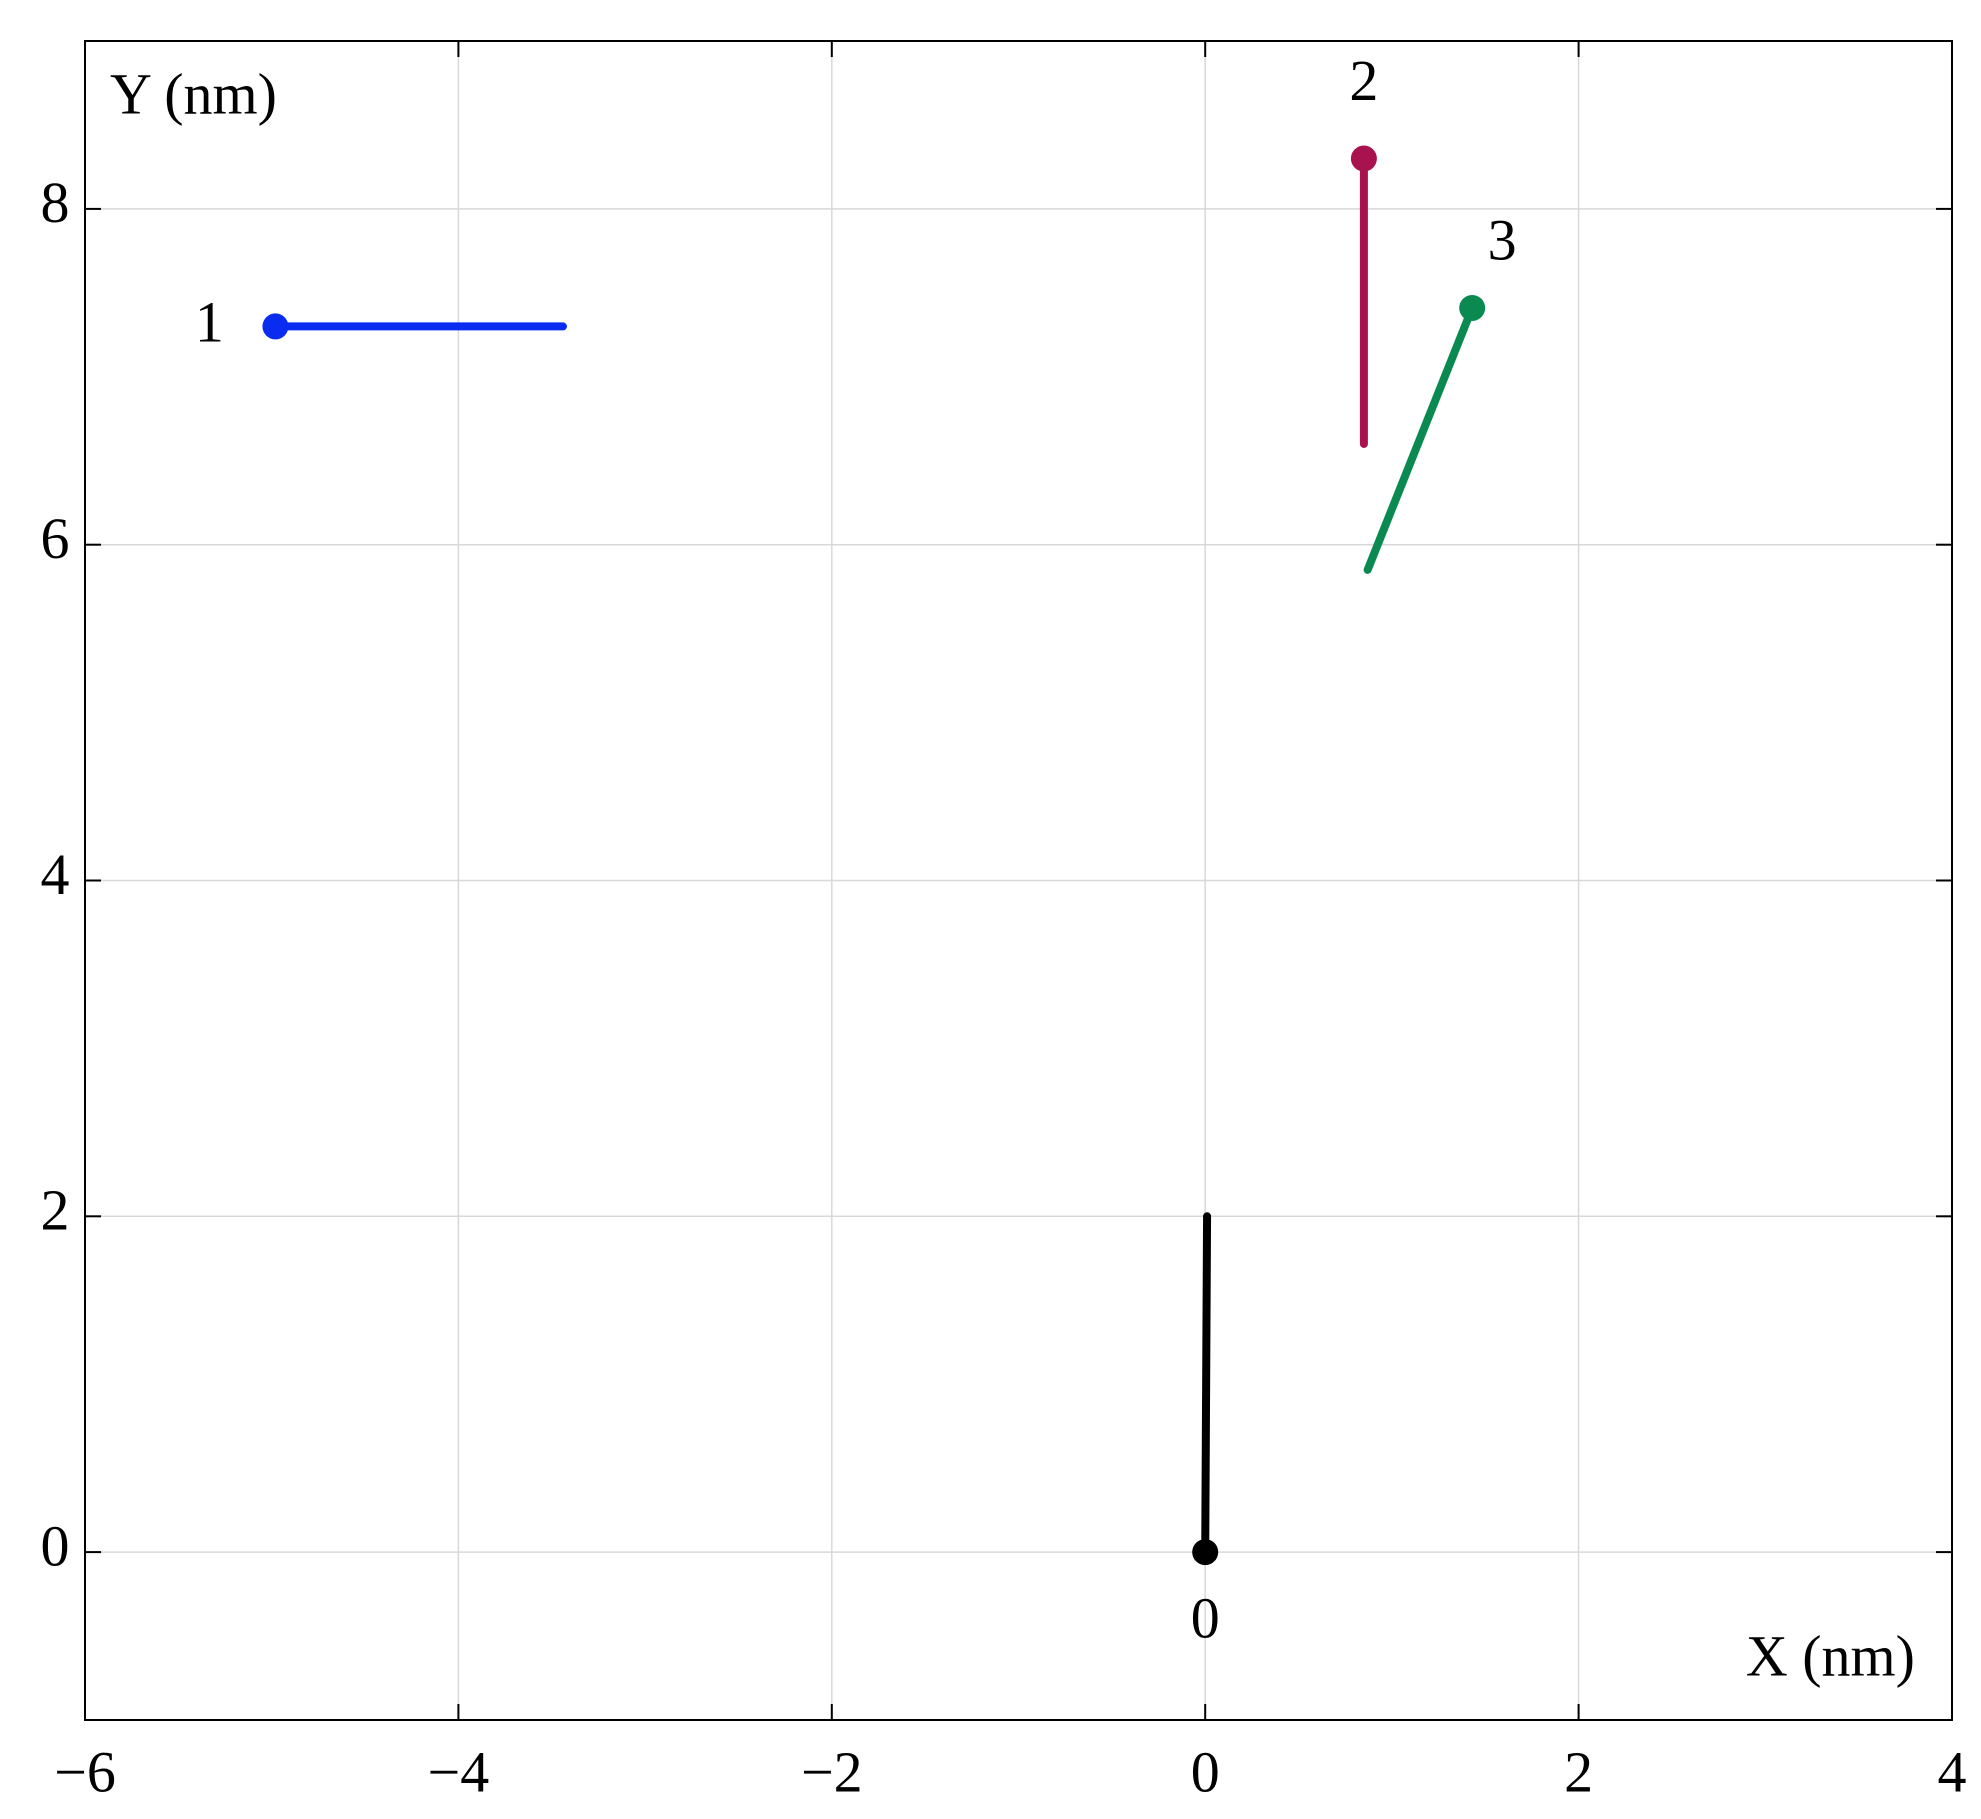 This screenshot has height=1819, width=1981. Describe the element at coordinates (832, 1771) in the screenshot. I see `x-tick-label: −2` at that location.